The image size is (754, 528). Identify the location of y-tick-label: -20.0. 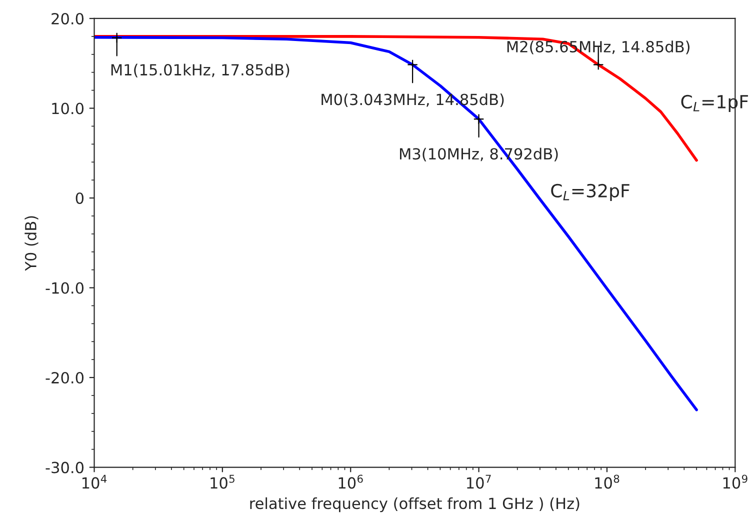
(65, 378).